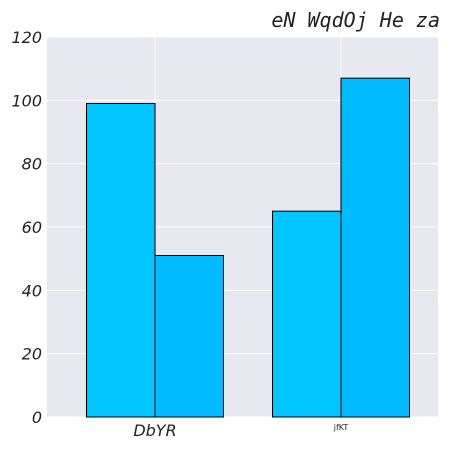 This screenshot has height=450, width=450. Describe the element at coordinates (355, 20) in the screenshot. I see `chart-title: eN WqdOj He za` at that location.